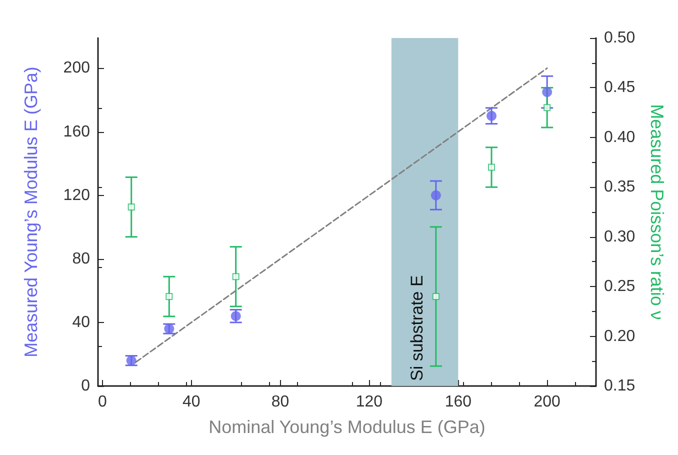 Image resolution: width=678 pixels, height=455 pixels. What do you see at coordinates (76, 68) in the screenshot?
I see `y-tick-label: 200` at bounding box center [76, 68].